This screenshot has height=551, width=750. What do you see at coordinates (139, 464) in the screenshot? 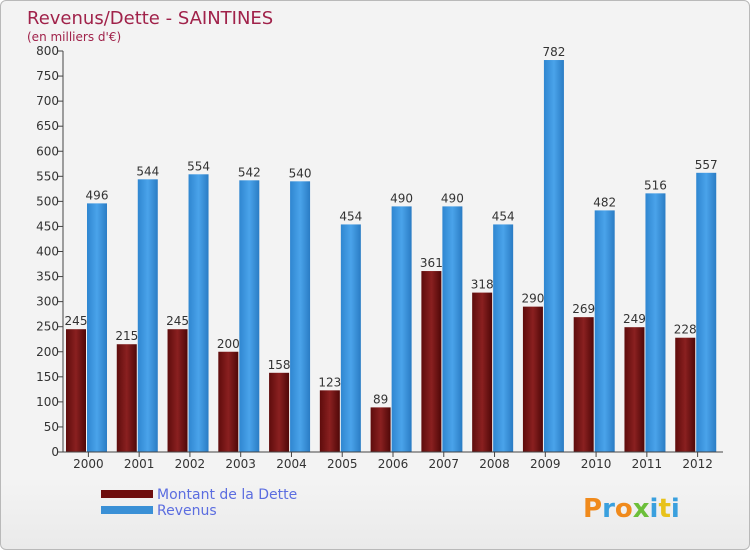
I see `x-tick-label-2001: 2001` at bounding box center [139, 464].